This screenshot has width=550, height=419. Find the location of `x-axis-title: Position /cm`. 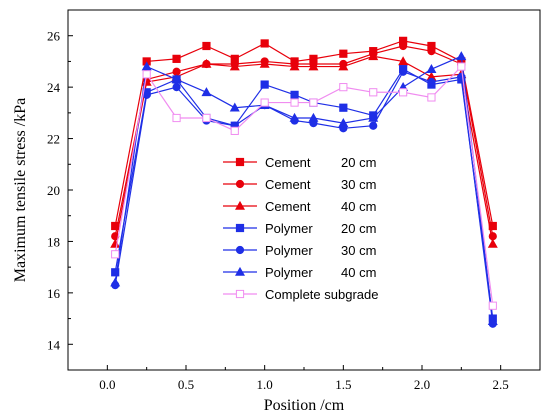

x-axis-title: Position /cm is located at coordinates (304, 405).